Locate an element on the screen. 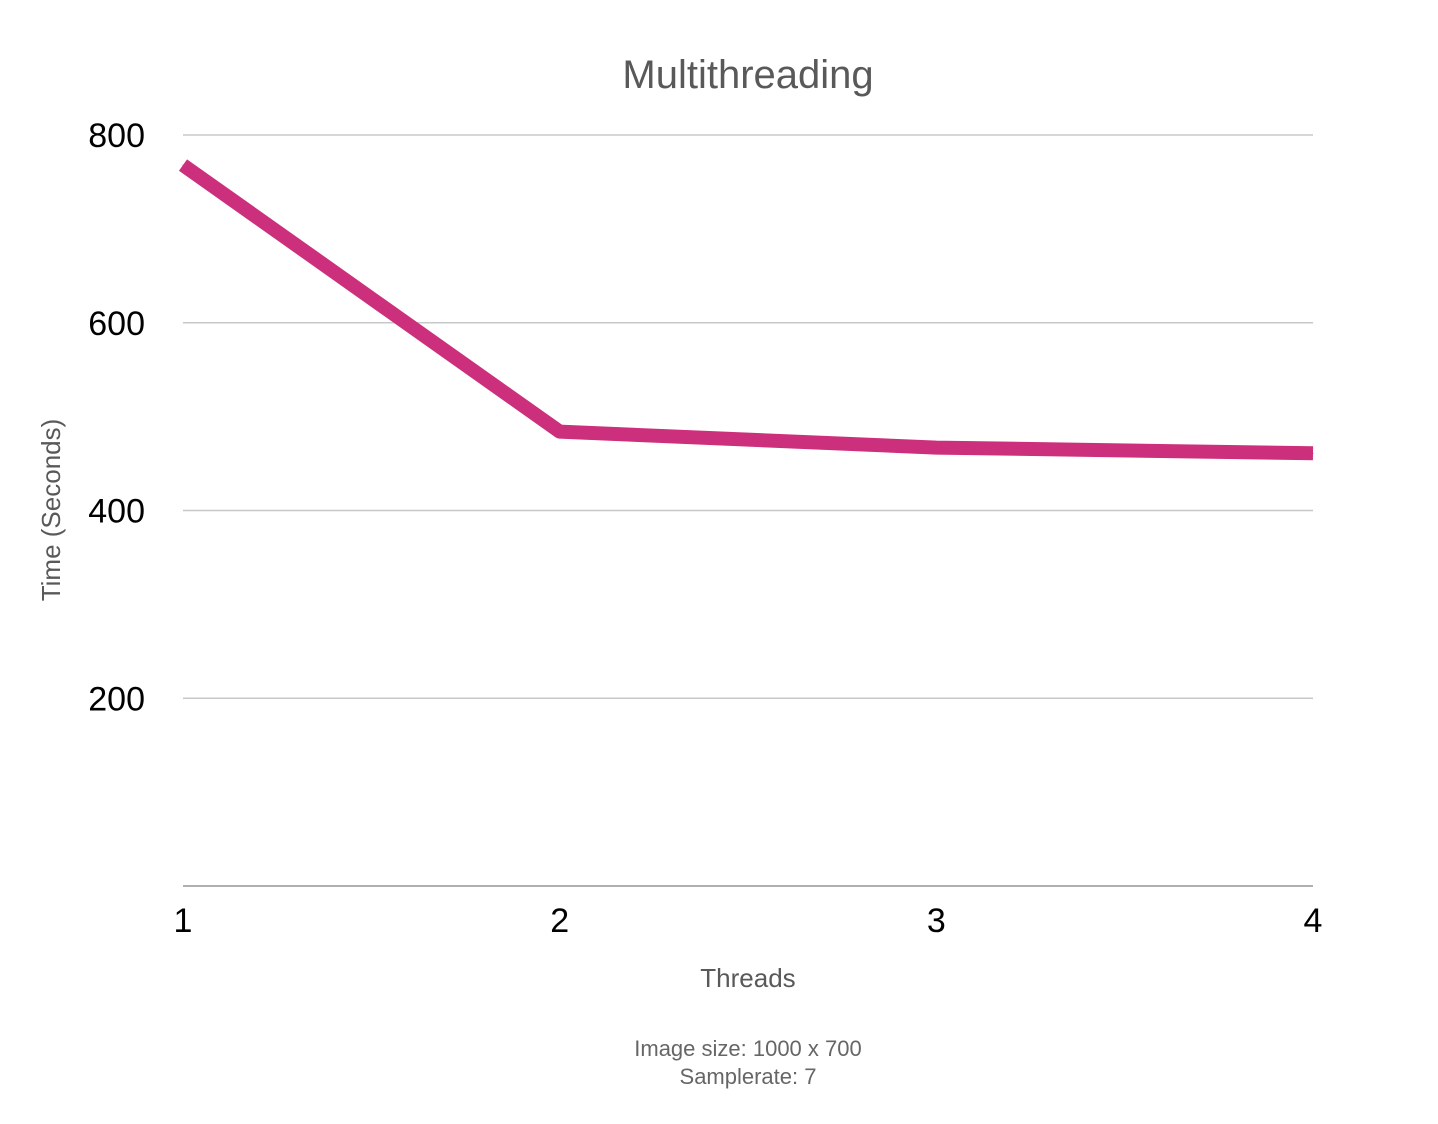 This screenshot has height=1124, width=1438. x-axis-ticks: 1 2 3 4 is located at coordinates (748, 921).